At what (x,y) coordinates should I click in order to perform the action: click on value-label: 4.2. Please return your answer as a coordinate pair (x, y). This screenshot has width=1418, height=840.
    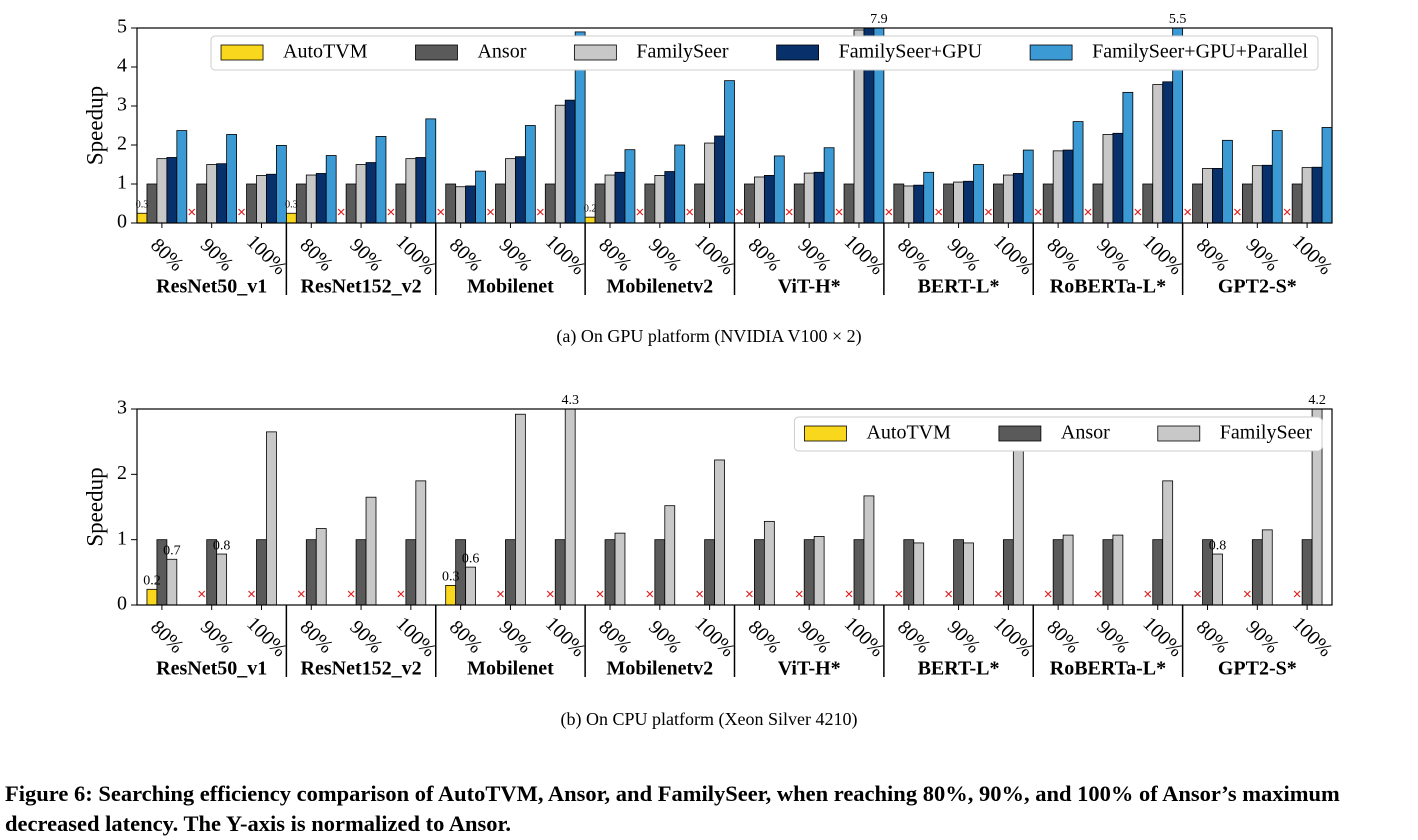
    Looking at the image, I should click on (1317, 400).